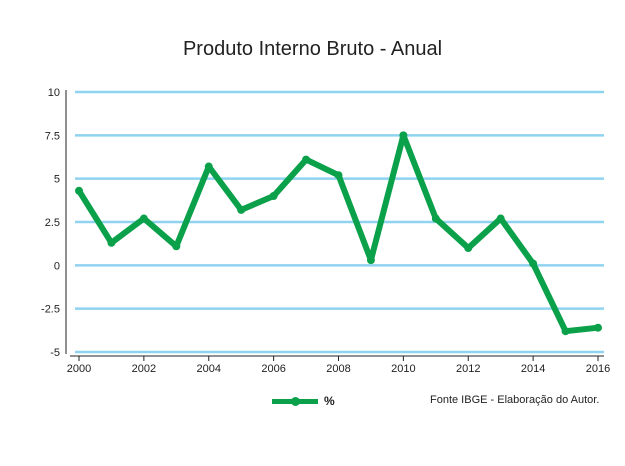 The image size is (625, 466). Describe the element at coordinates (515, 400) in the screenshot. I see `source-note: Fonte IBGE - Elaboração do Autor.` at that location.